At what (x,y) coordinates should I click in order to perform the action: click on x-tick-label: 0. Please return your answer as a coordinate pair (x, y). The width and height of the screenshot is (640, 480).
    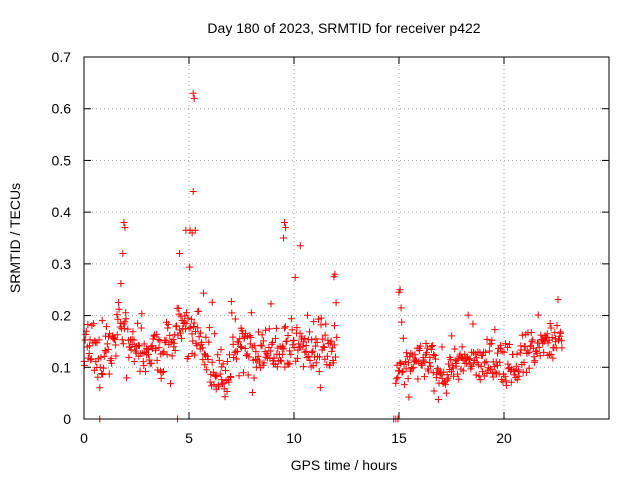
    Looking at the image, I should click on (84, 438).